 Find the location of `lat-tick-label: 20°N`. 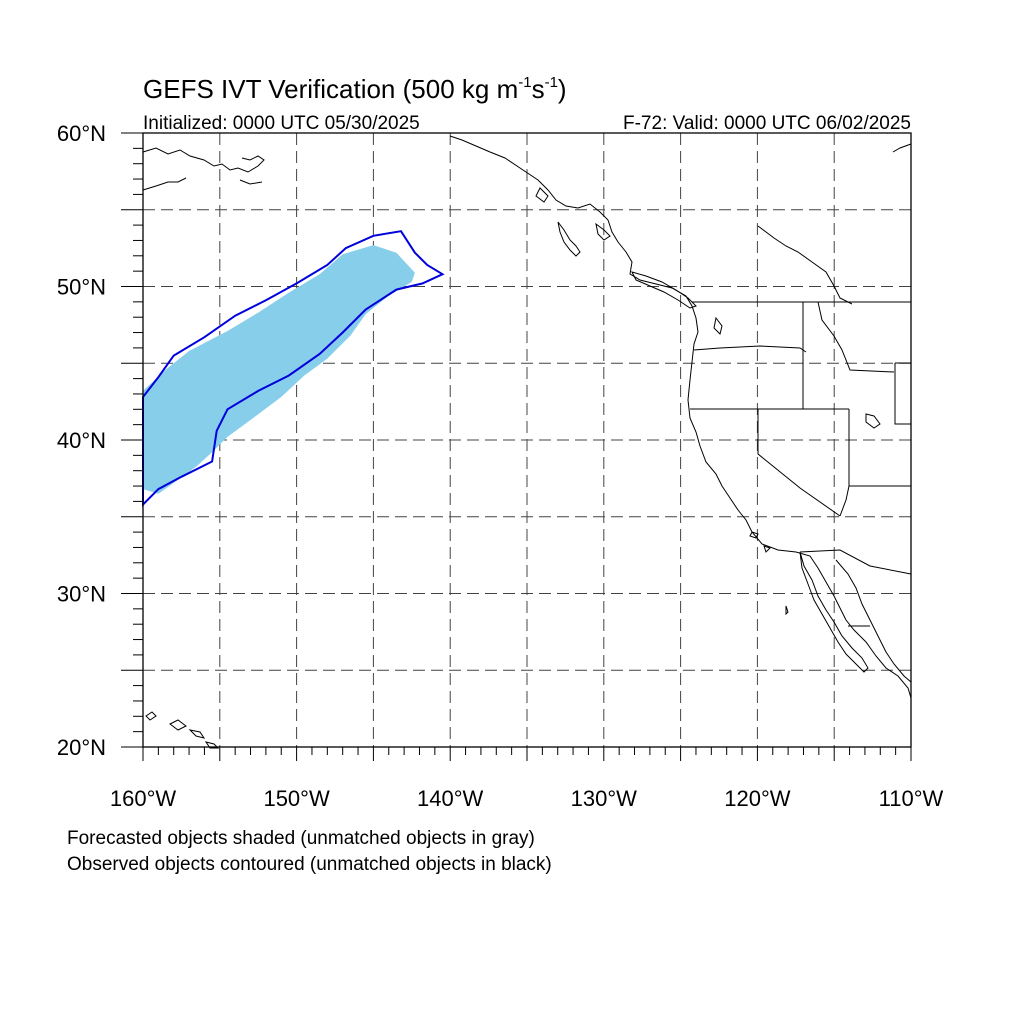

lat-tick-label: 20°N is located at coordinates (81, 747).